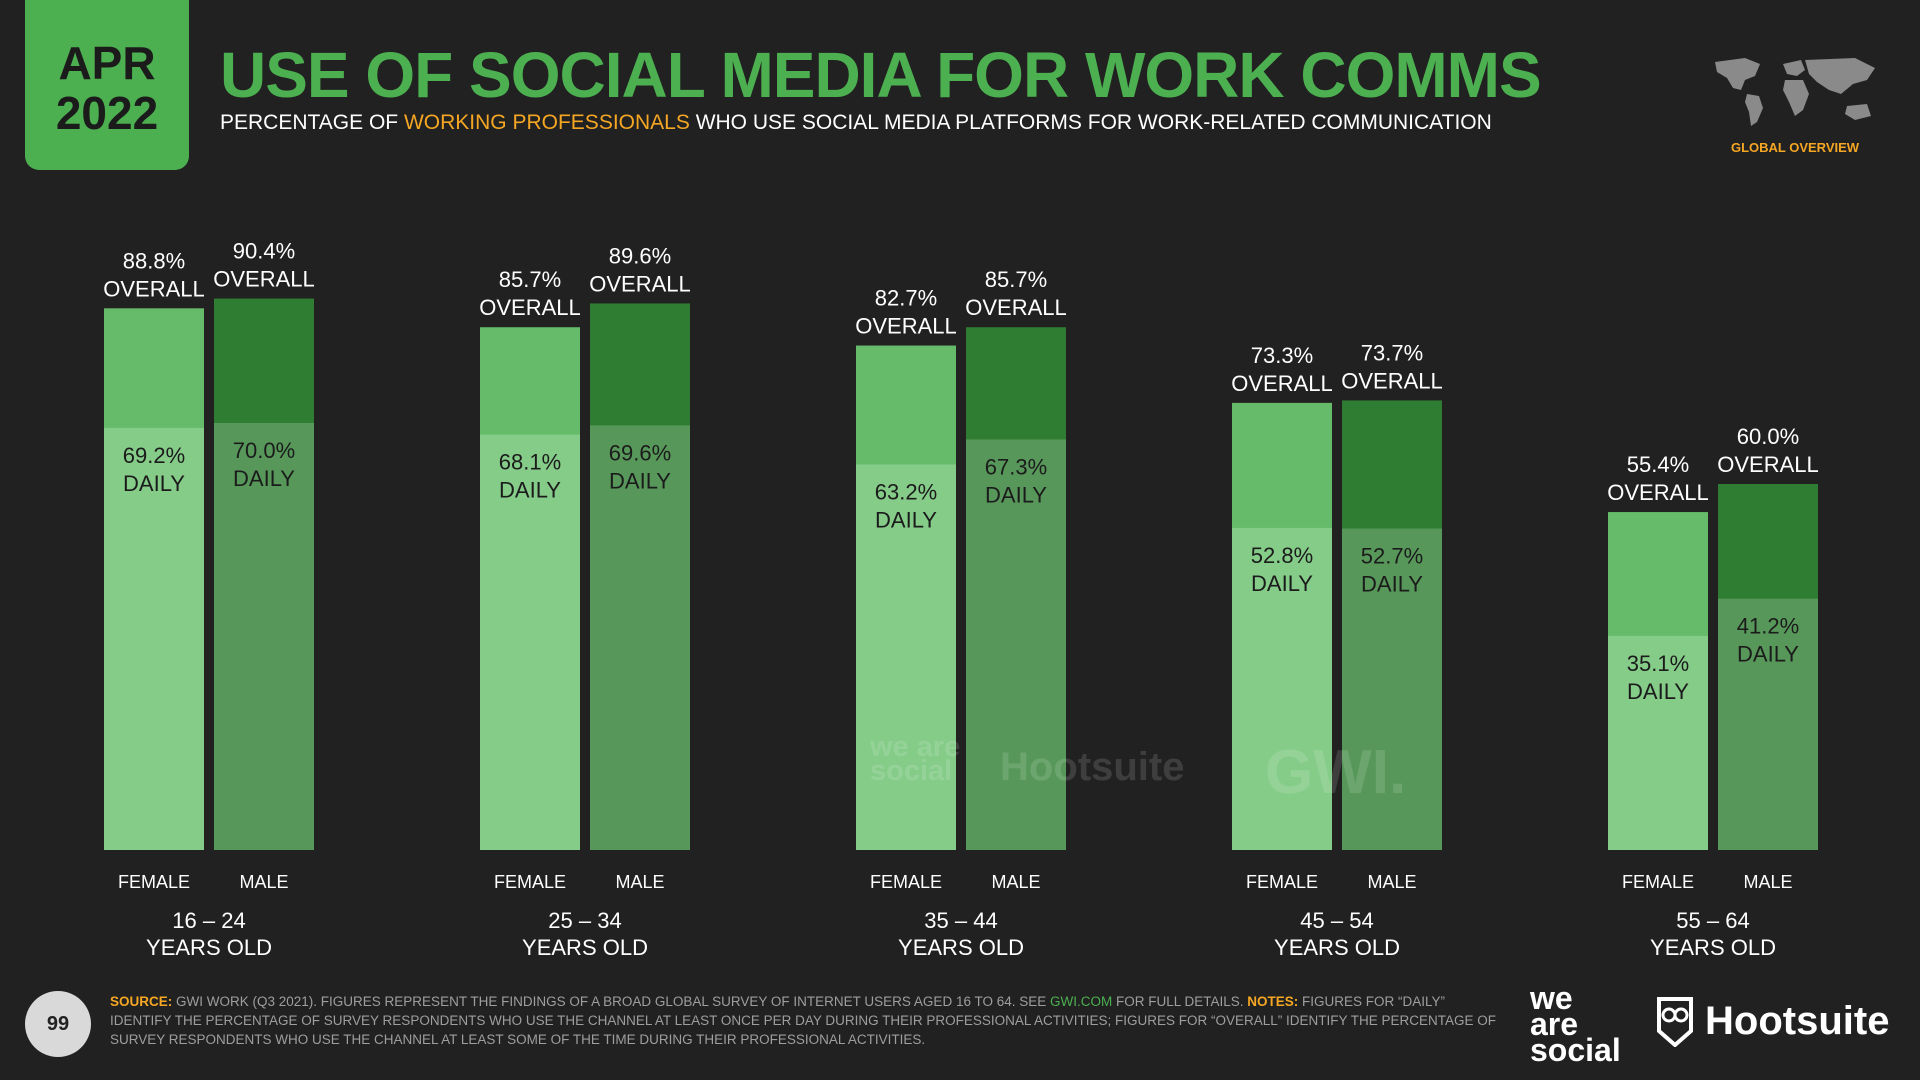 The width and height of the screenshot is (1920, 1080). What do you see at coordinates (1180, 1001) in the screenshot?
I see `source-text-2: FOR FULL DETAILS.` at bounding box center [1180, 1001].